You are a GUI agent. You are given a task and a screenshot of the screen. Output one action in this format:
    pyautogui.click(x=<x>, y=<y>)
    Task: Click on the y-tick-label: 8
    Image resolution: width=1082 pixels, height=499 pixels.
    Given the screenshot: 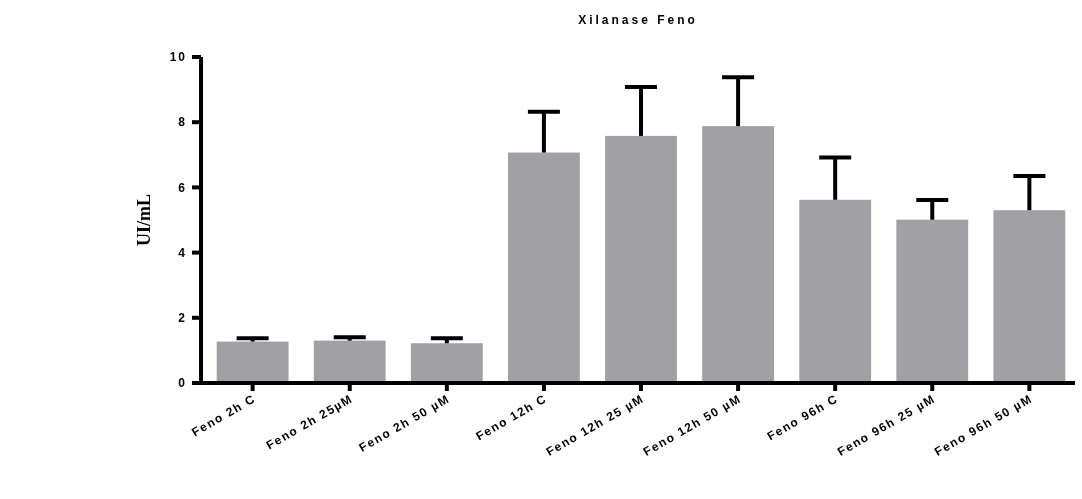 What is the action you would take?
    pyautogui.click(x=182, y=122)
    